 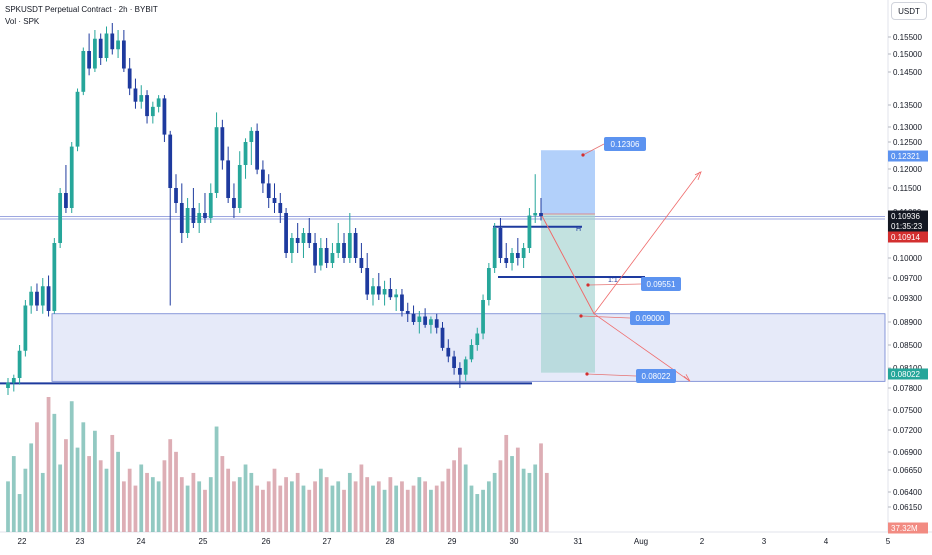 I want to click on price-label-ask, so click(x=908, y=237).